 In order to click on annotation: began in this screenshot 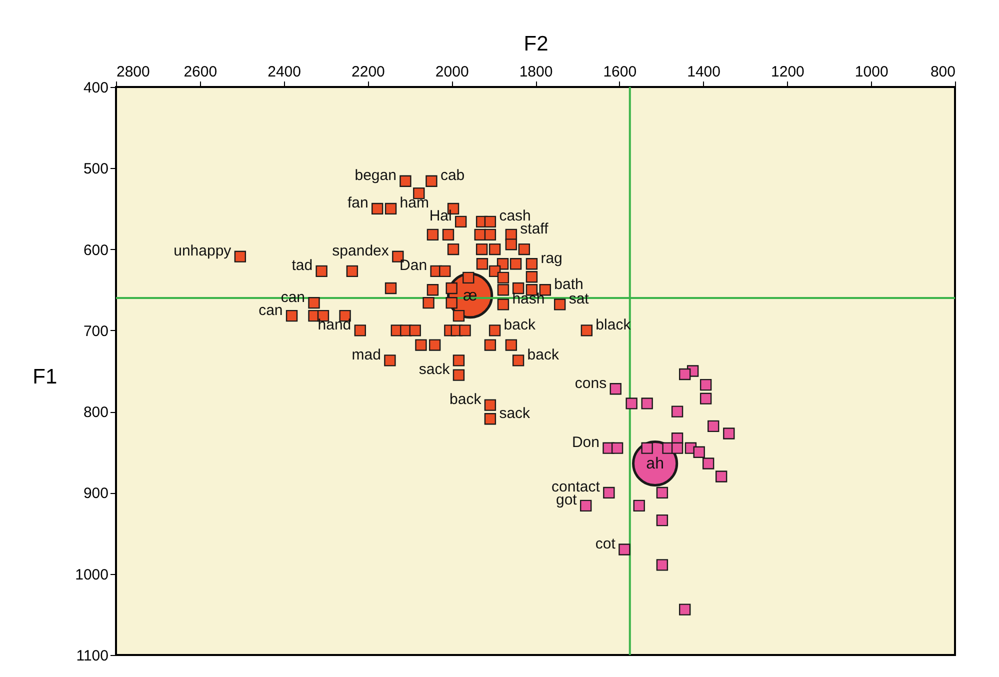, I will do `click(375, 175)`.